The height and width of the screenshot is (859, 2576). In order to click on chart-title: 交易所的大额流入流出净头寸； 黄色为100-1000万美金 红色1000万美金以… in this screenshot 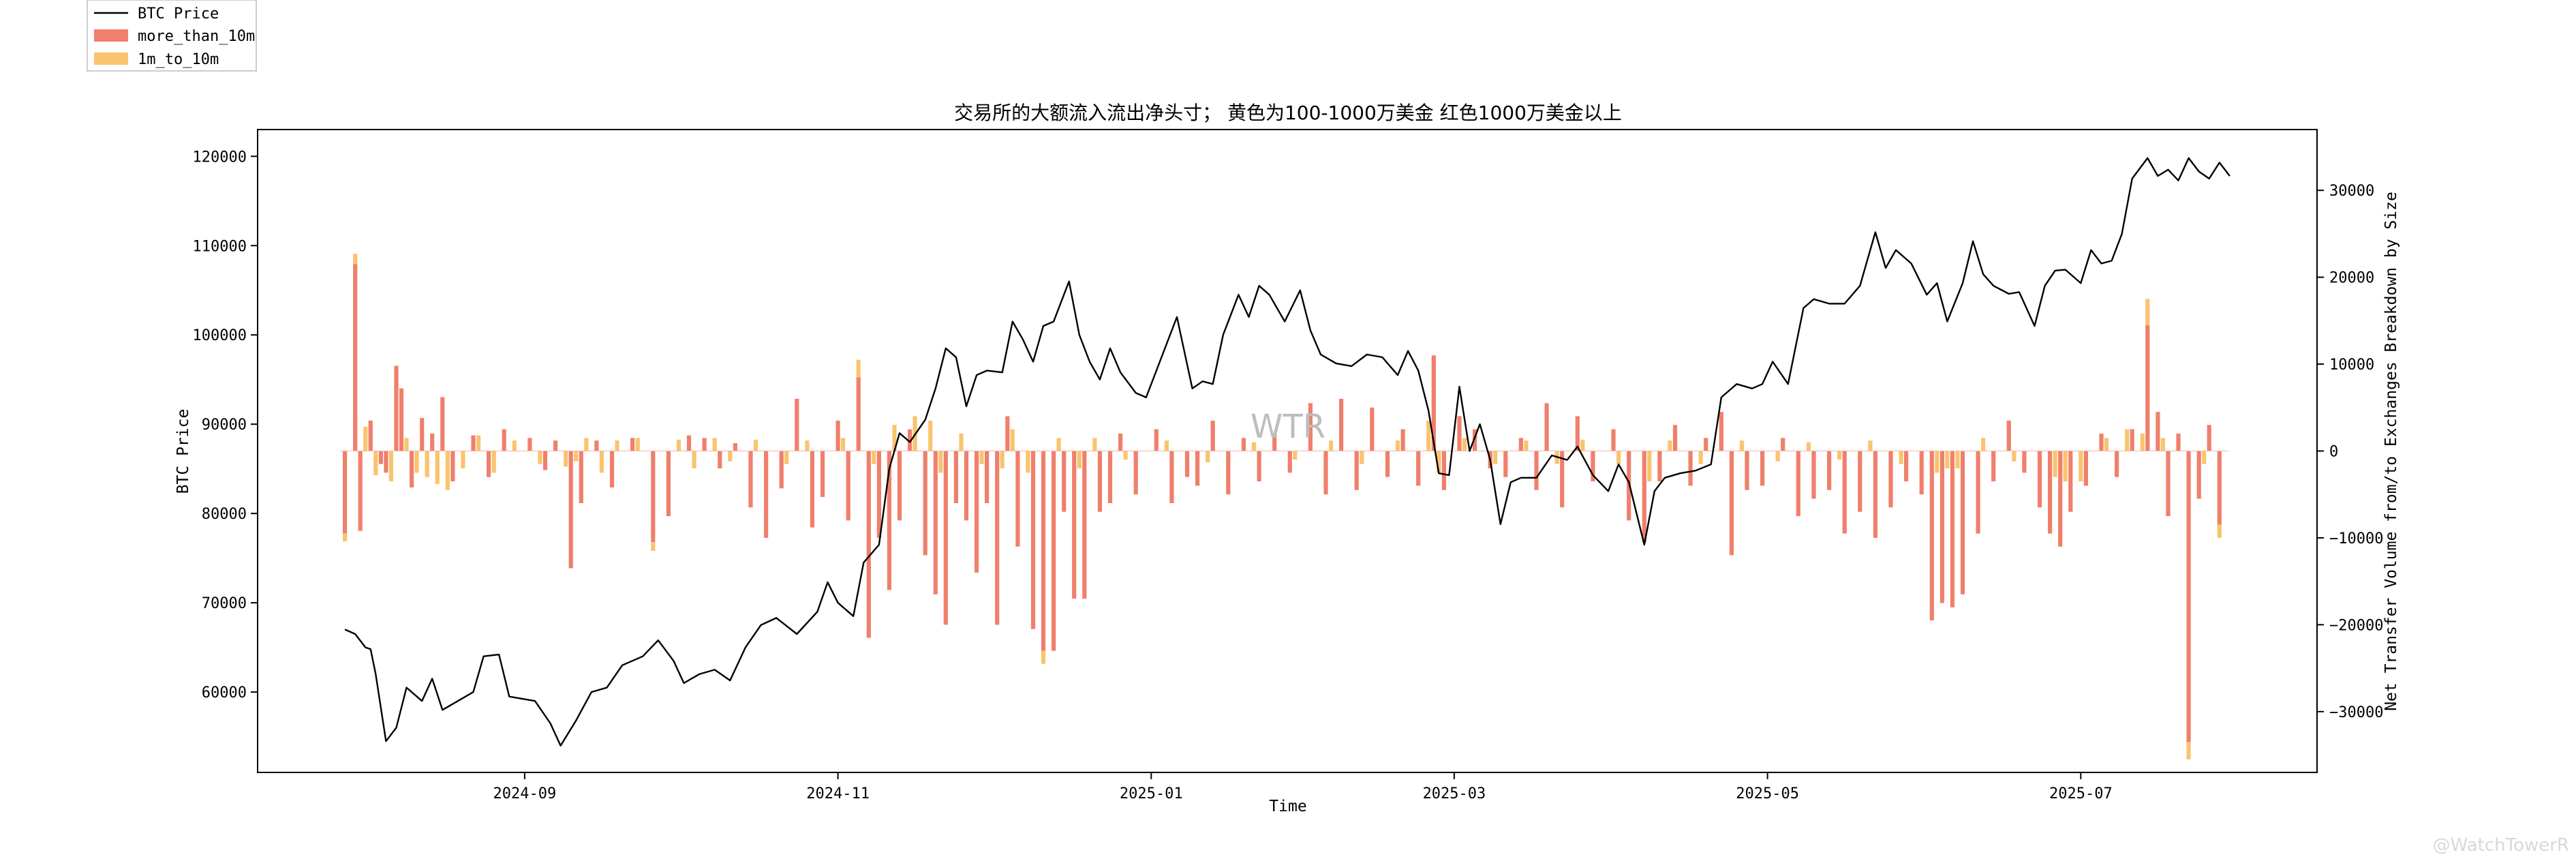, I will do `click(1288, 113)`.